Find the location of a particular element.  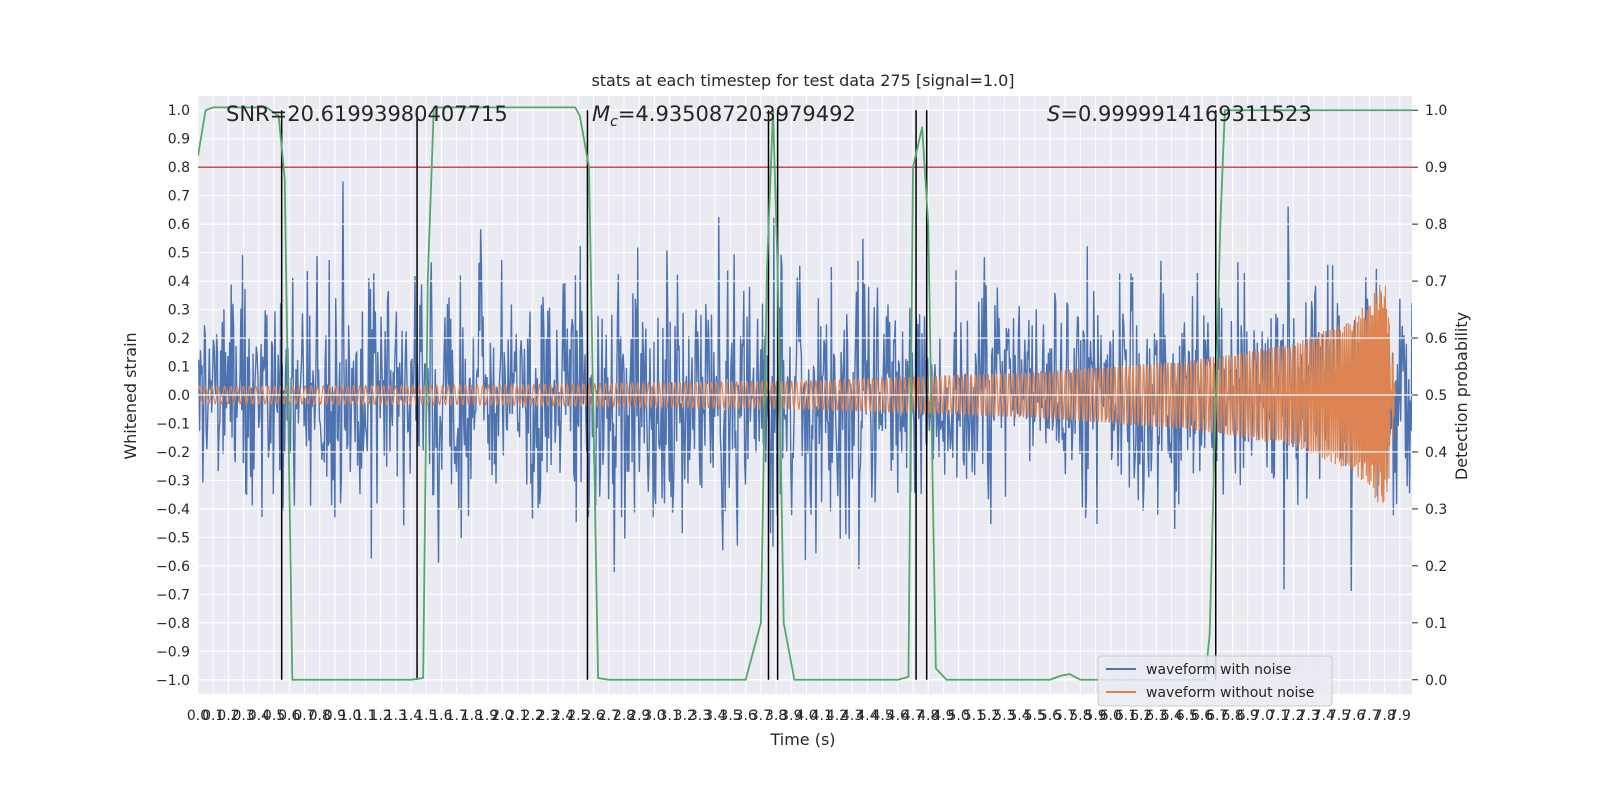

x-tick-label: 1.8 is located at coordinates (472, 716).